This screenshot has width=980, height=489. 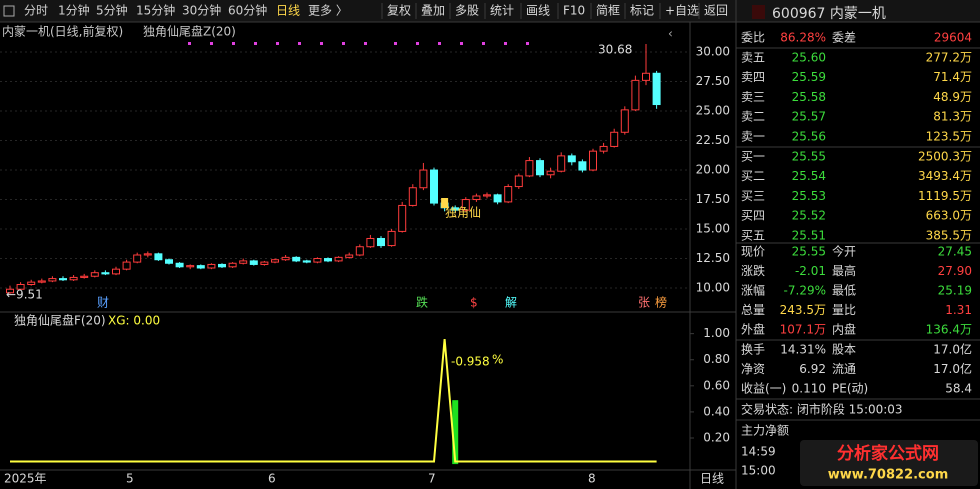 I want to click on y-tick-label: 17.50, so click(x=713, y=199).